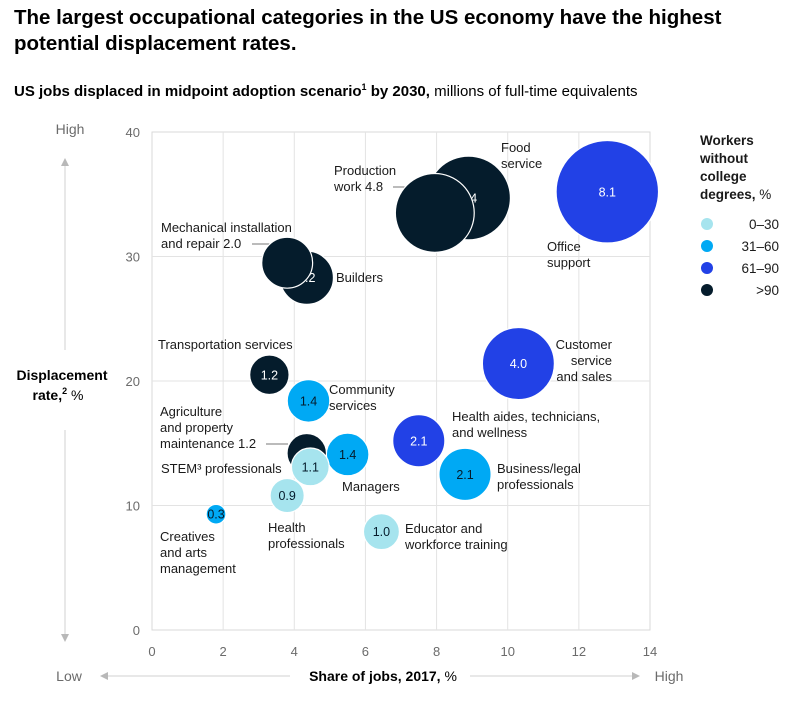  Describe the element at coordinates (64, 391) in the screenshot. I see `y-axis-title-footnote: 2` at that location.